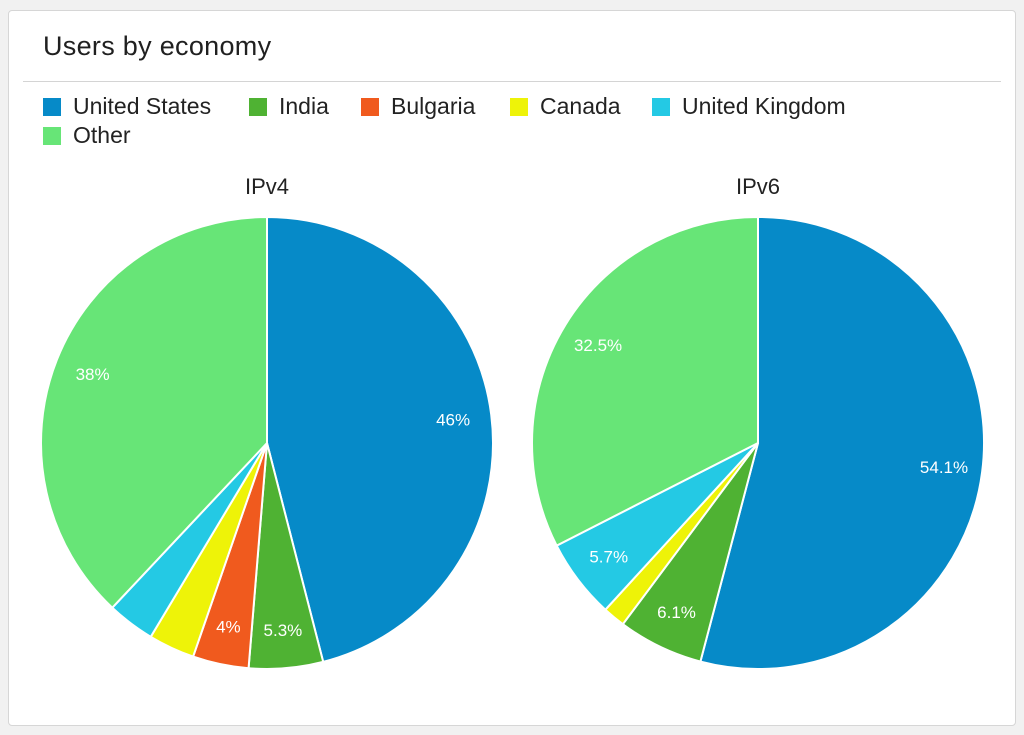 This screenshot has height=735, width=1024. What do you see at coordinates (676, 612) in the screenshot?
I see `slice-label-india: 6.1%` at bounding box center [676, 612].